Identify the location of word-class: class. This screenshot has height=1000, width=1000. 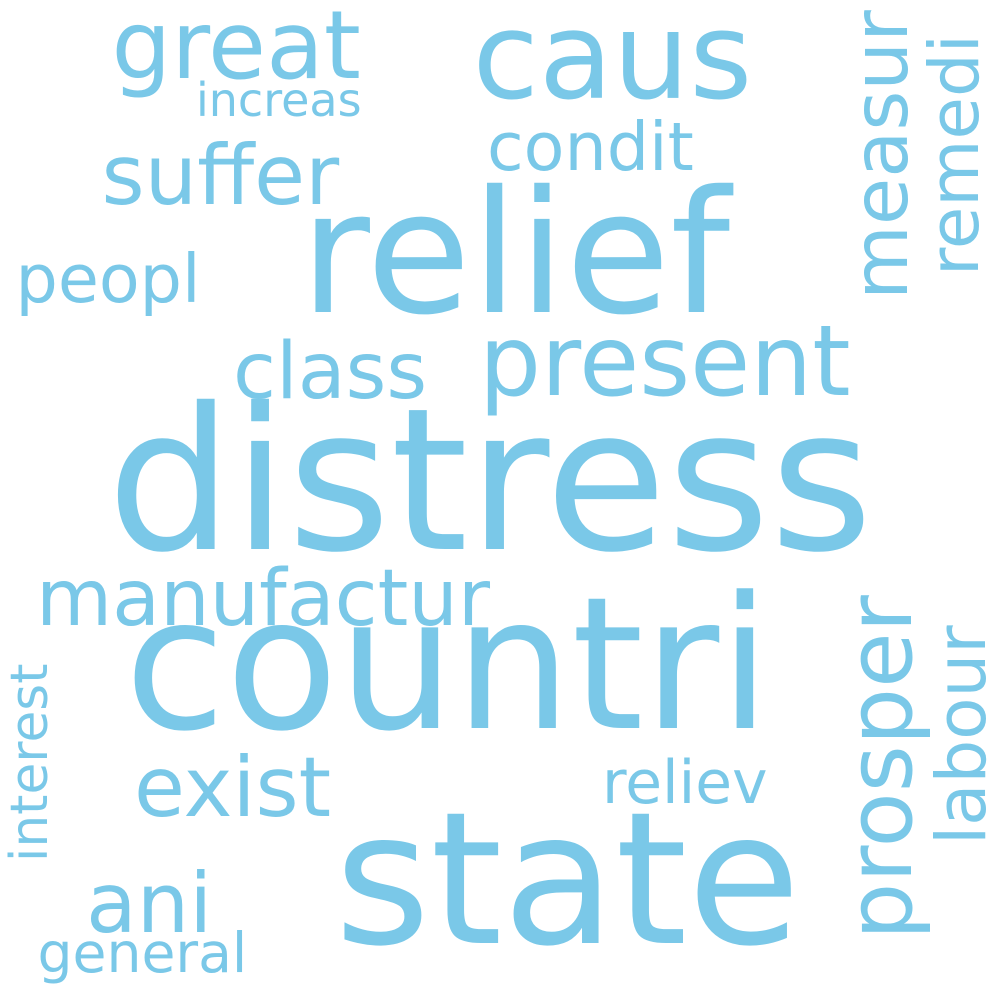
(330, 371).